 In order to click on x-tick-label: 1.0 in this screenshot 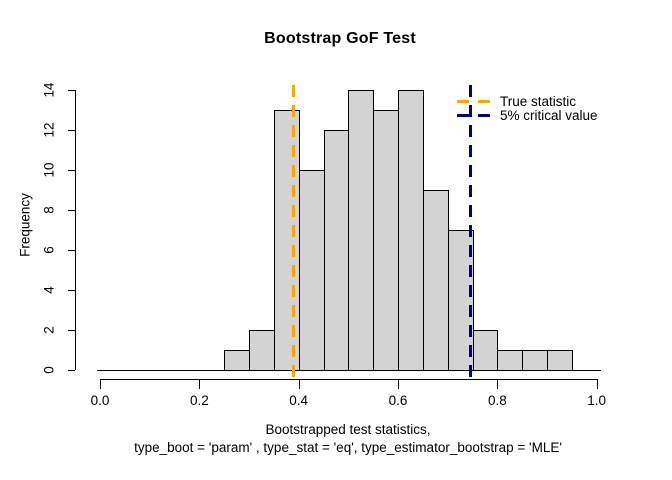, I will do `click(597, 400)`.